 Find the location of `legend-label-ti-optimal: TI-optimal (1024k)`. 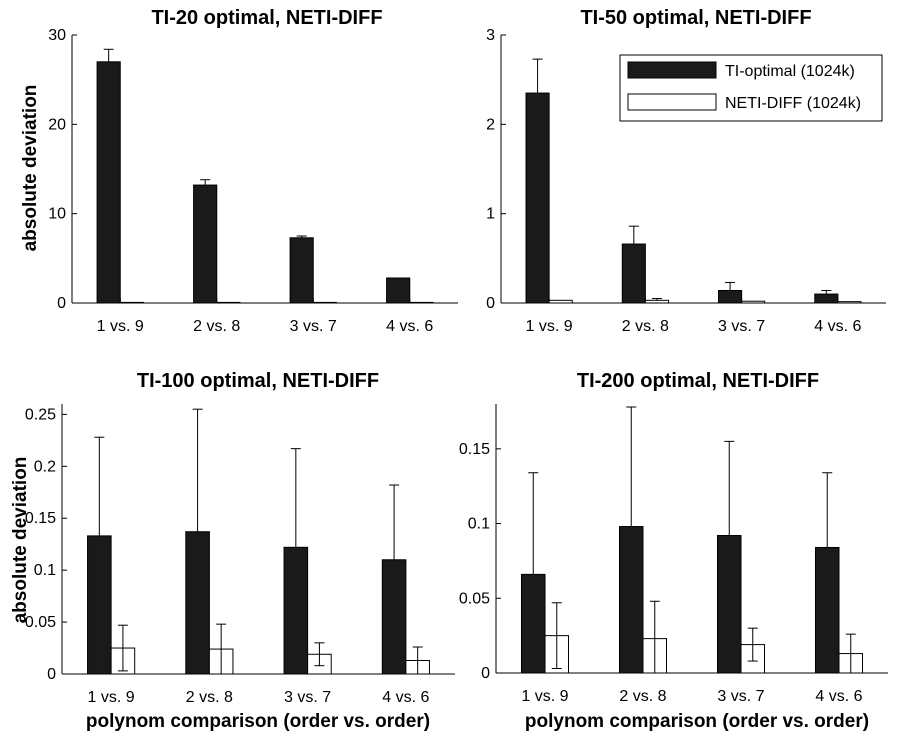

legend-label-ti-optimal: TI-optimal (1024k) is located at coordinates (790, 71).